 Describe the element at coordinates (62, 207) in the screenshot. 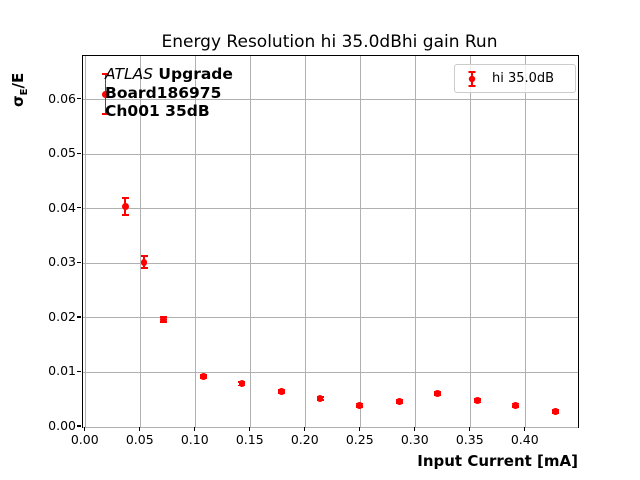

I see `y-tick-label: 0.04` at that location.